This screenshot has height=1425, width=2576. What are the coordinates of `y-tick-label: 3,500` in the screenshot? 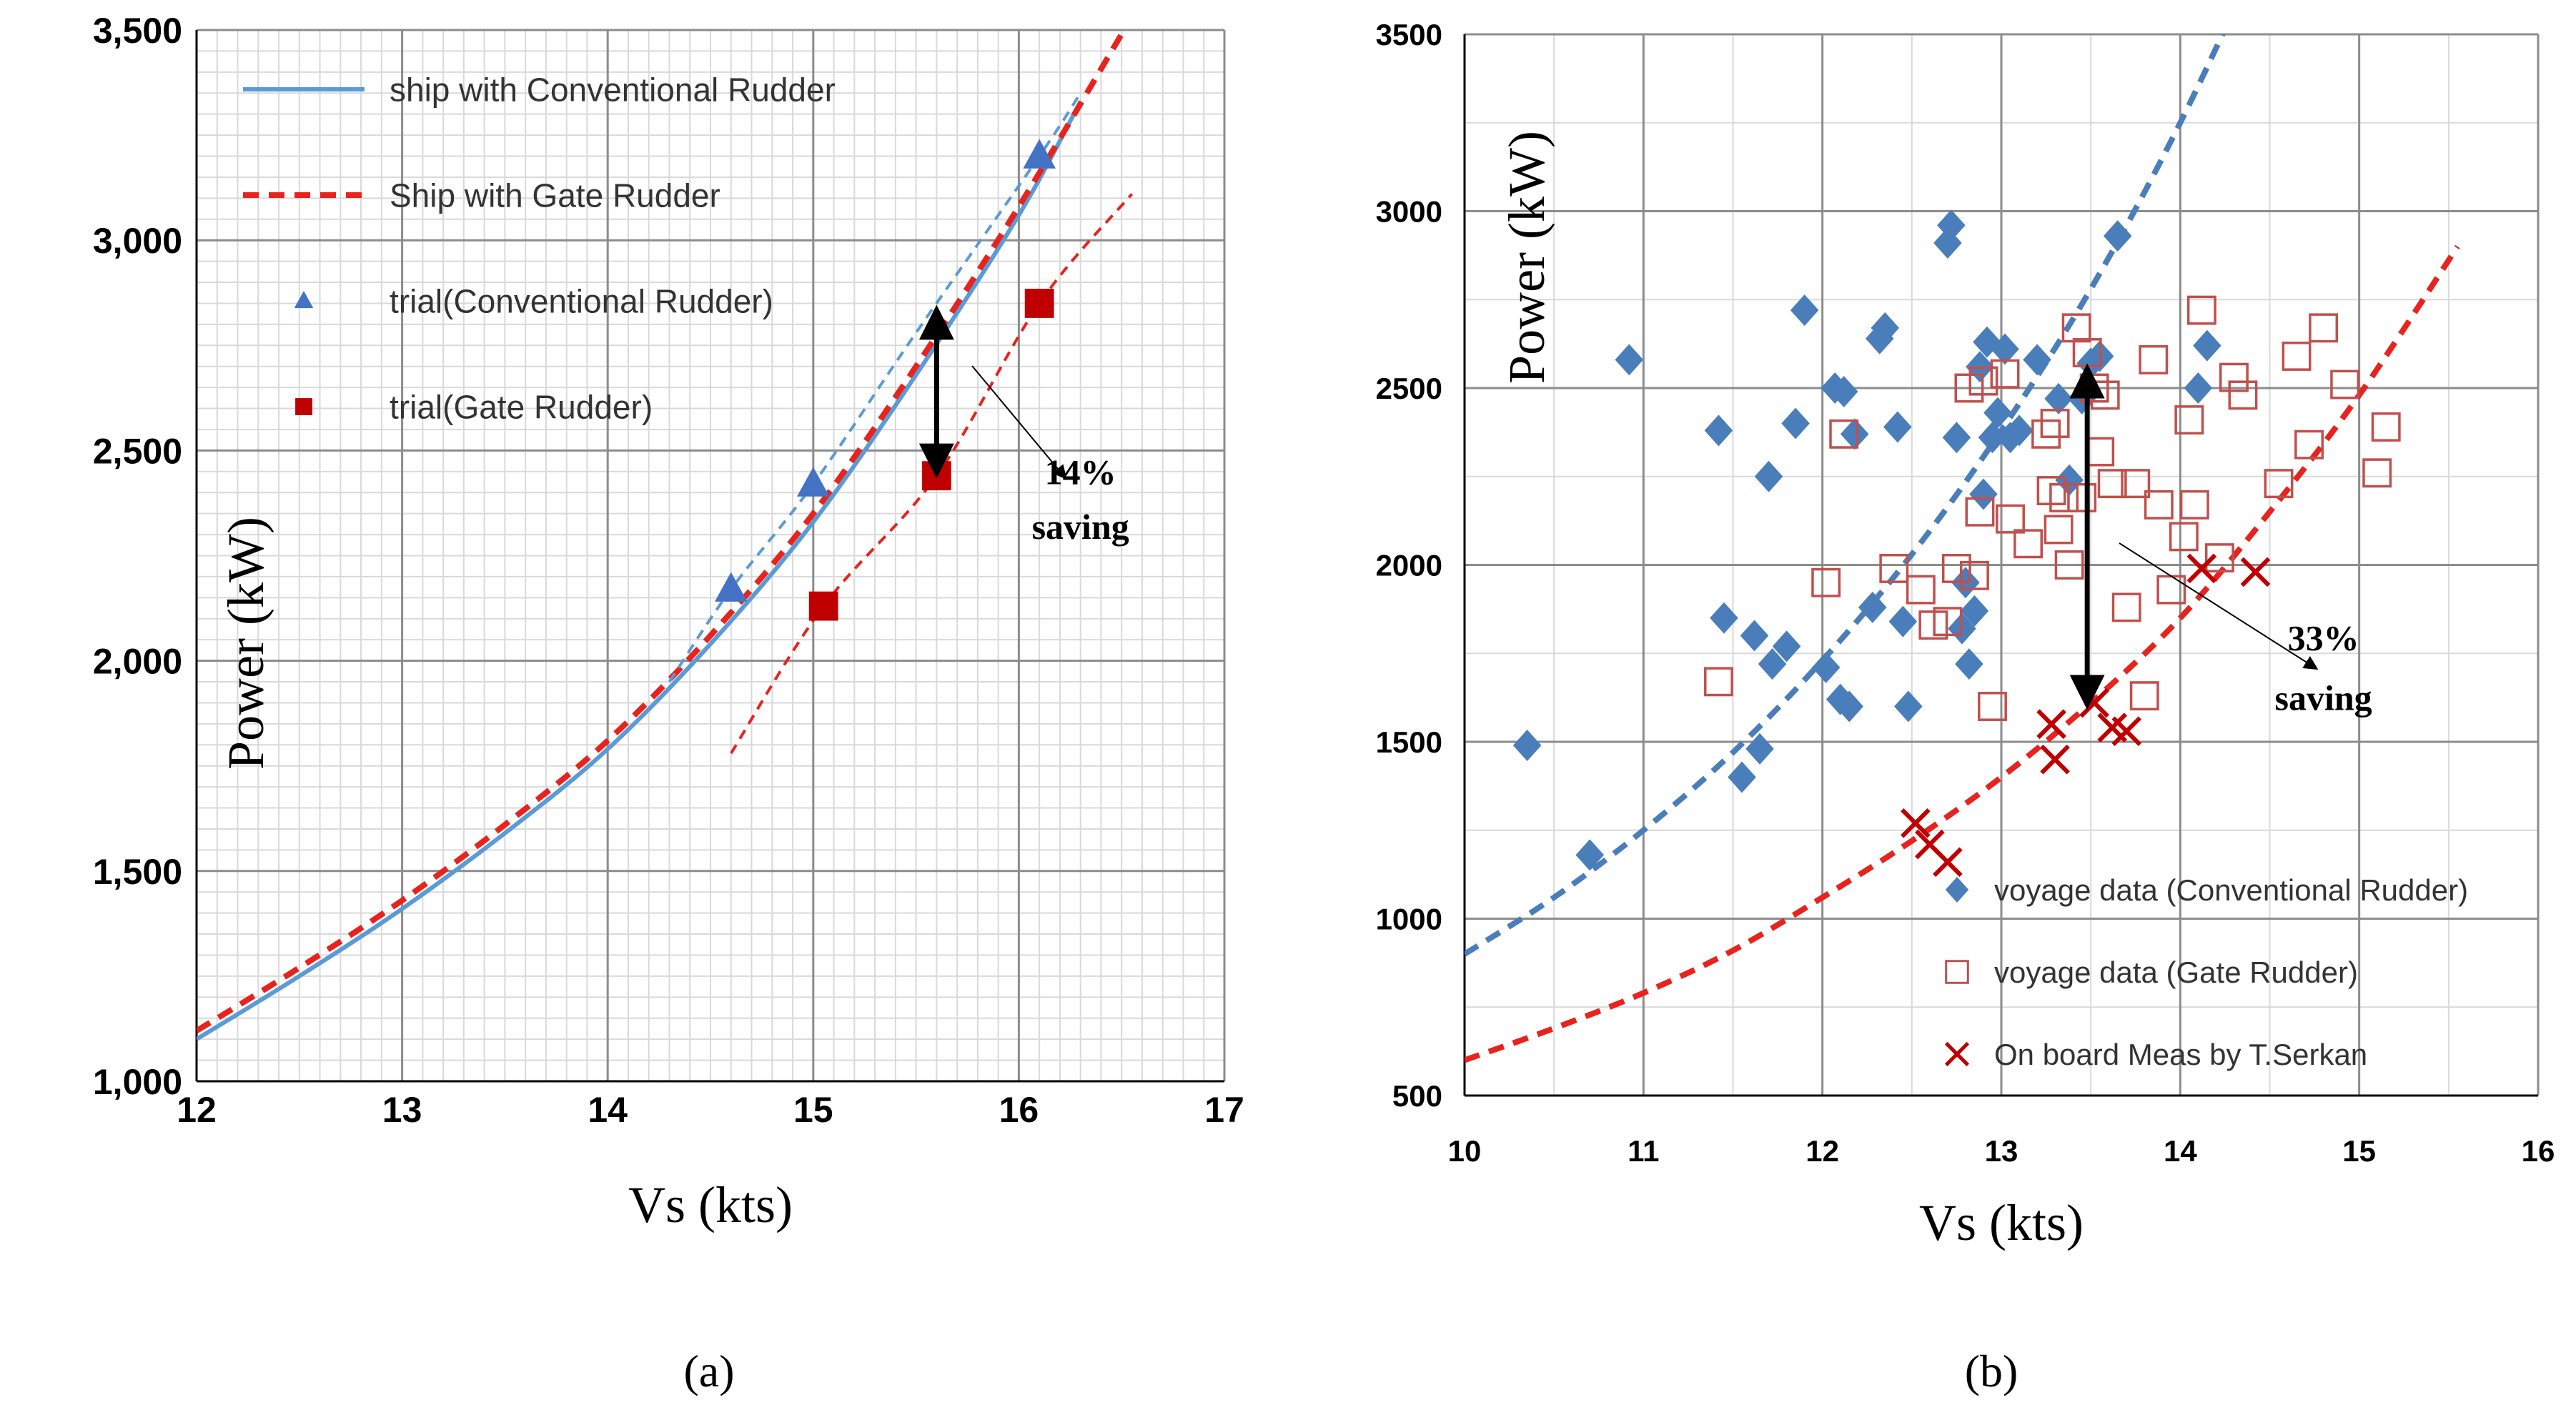 It's located at (138, 31).